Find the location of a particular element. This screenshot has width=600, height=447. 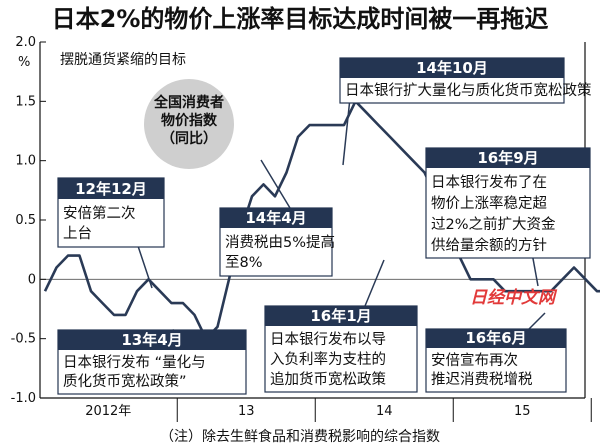

y-unit-label: % is located at coordinates (24, 62).